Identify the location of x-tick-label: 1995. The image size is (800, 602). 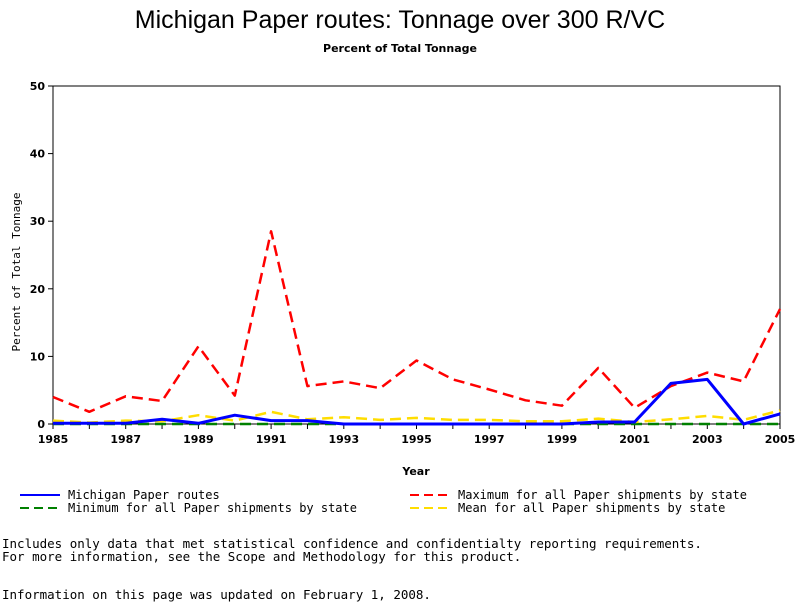
(416, 439).